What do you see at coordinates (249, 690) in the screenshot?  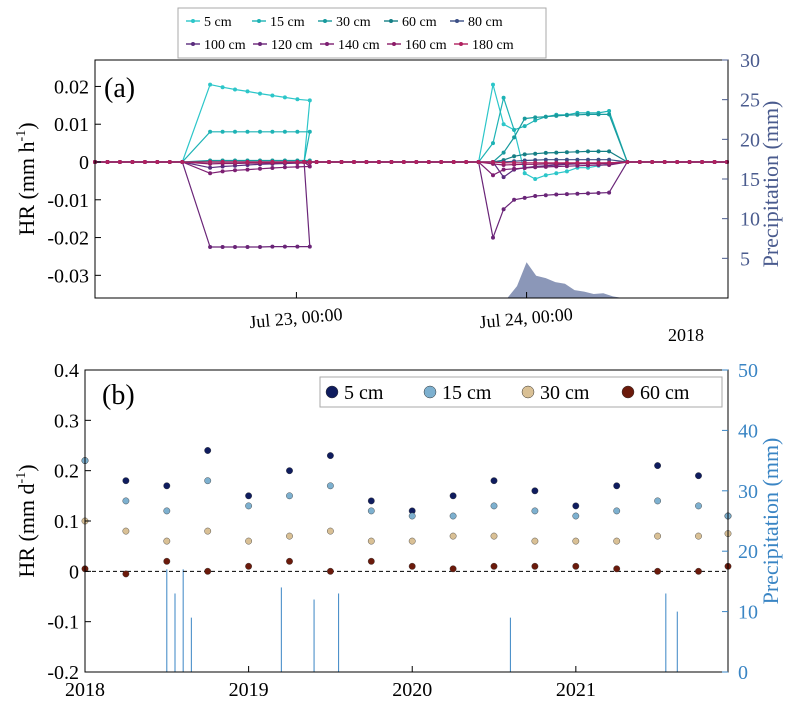 I see `x-tick-label: 2019` at bounding box center [249, 690].